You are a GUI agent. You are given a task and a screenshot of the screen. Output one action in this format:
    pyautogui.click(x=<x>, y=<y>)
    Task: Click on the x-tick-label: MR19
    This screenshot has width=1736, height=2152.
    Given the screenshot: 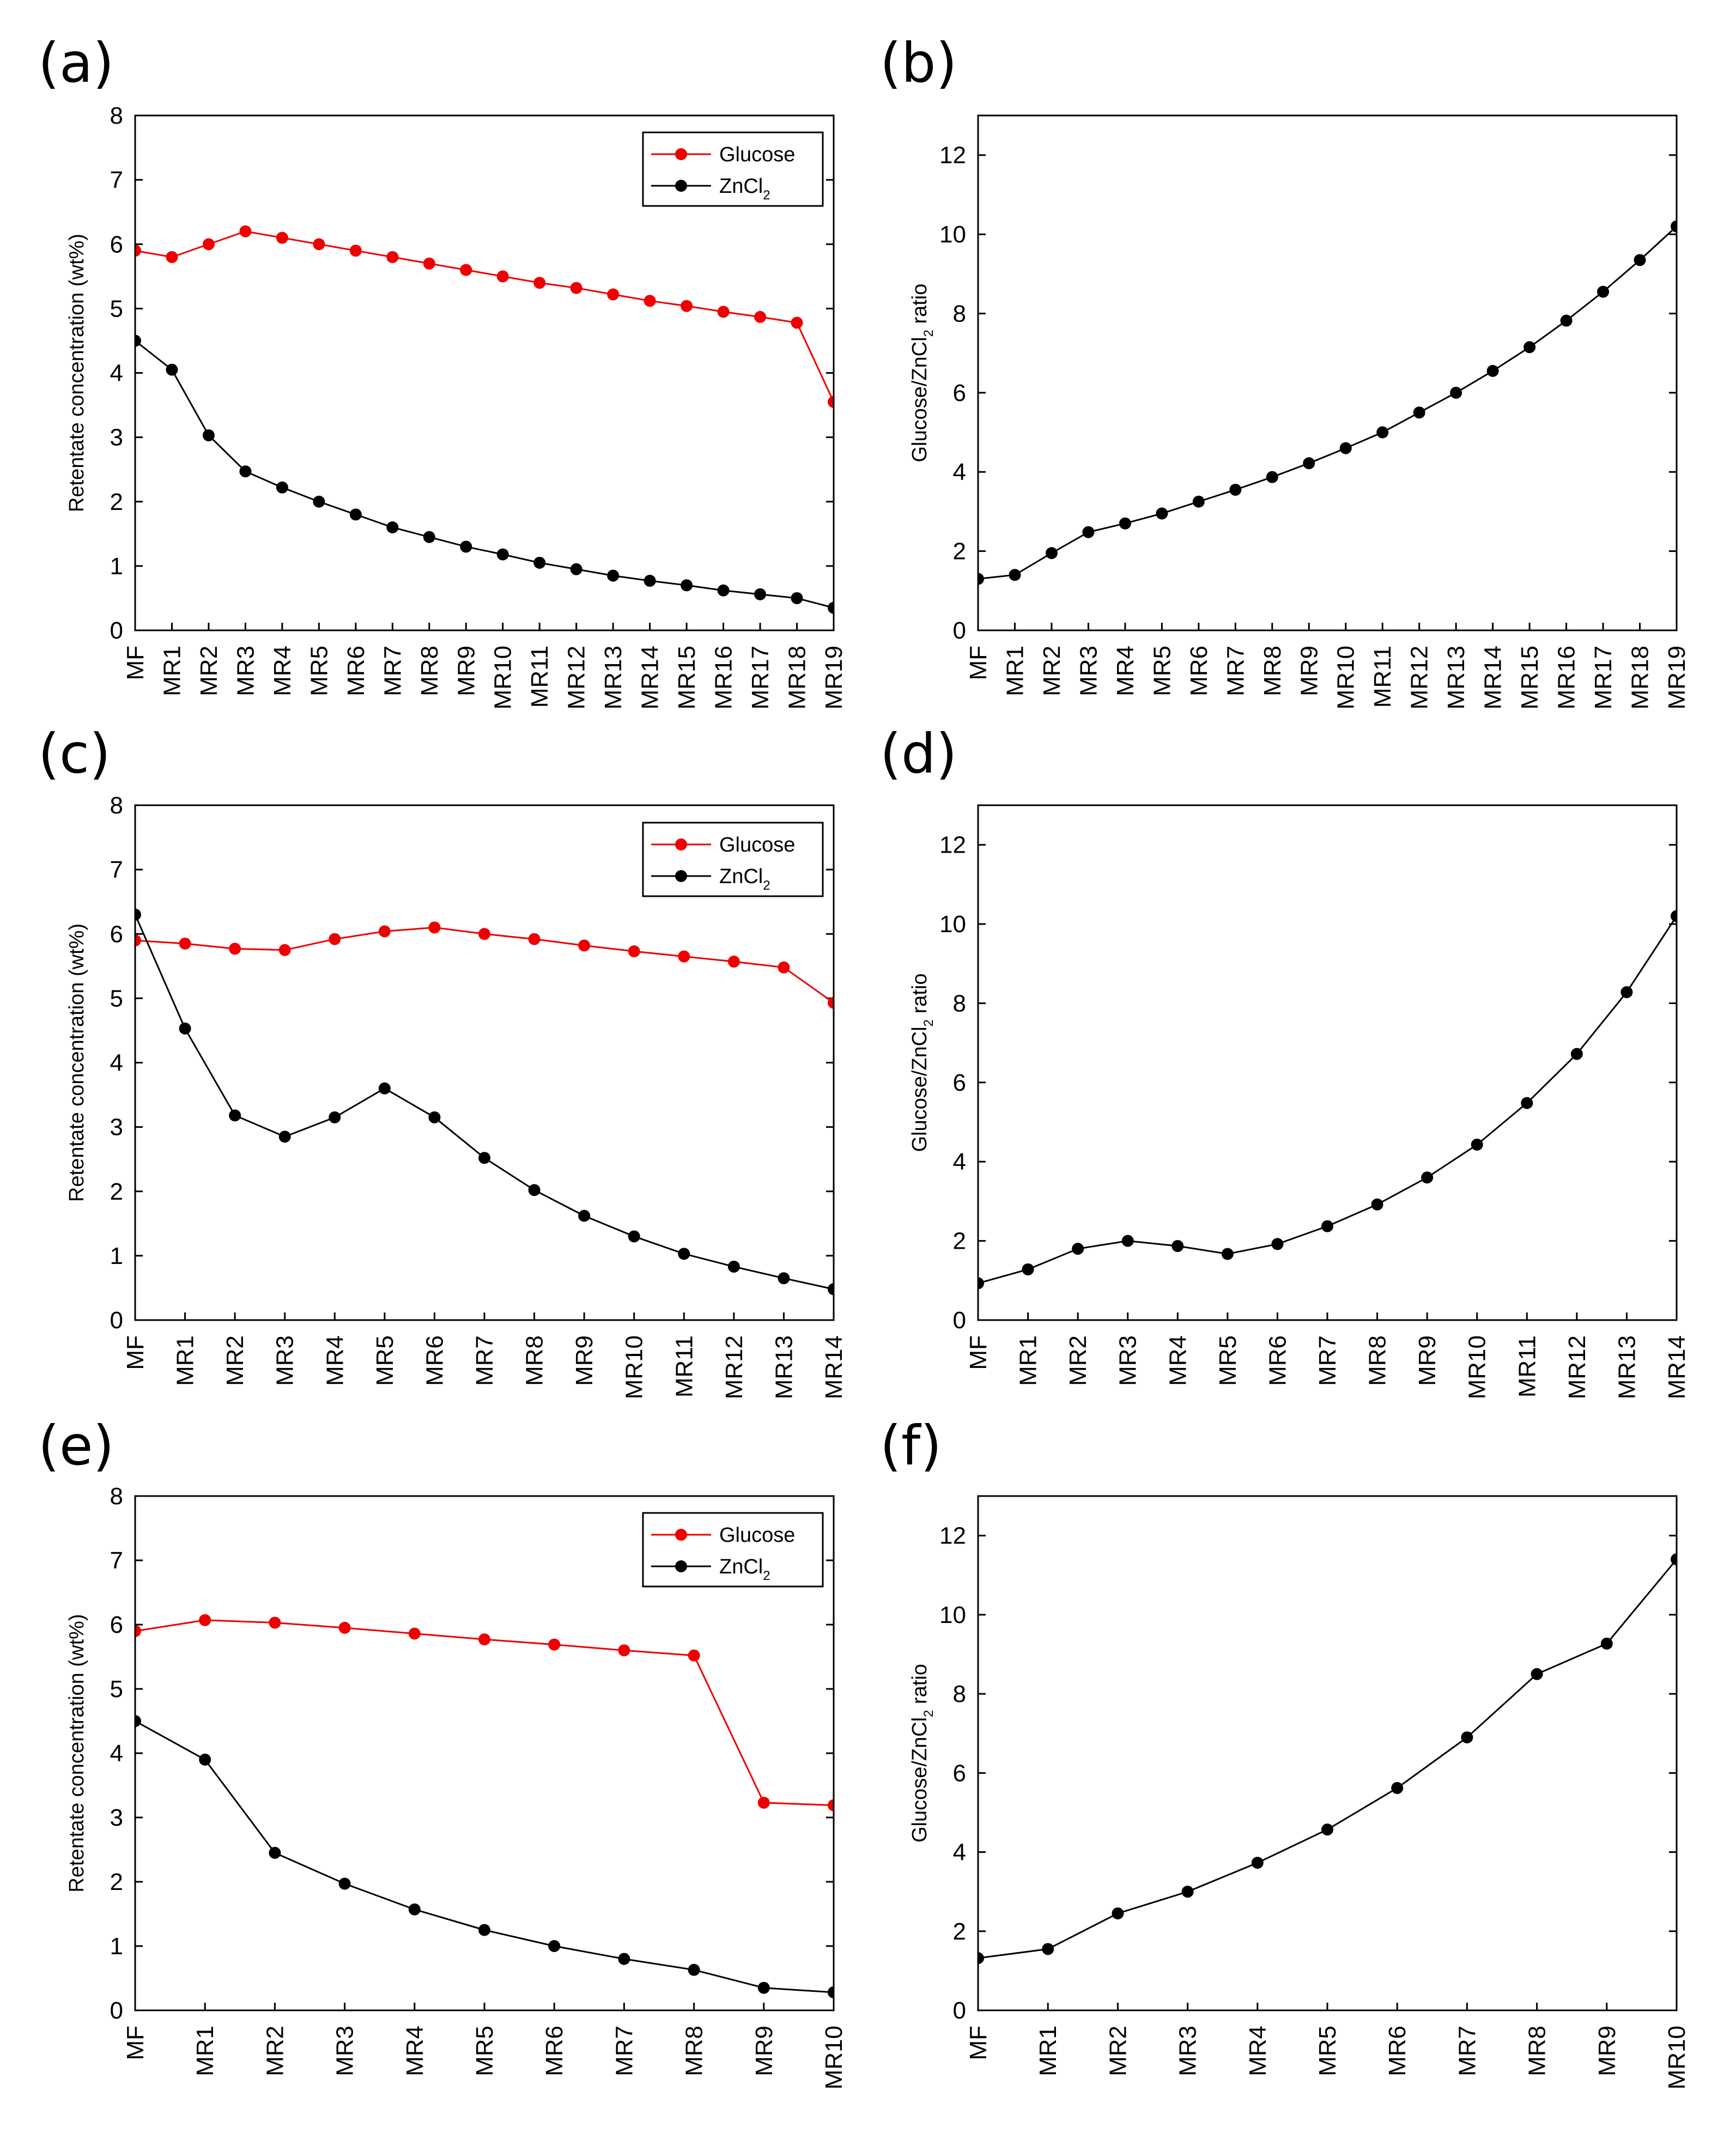 What is the action you would take?
    pyautogui.click(x=1677, y=677)
    